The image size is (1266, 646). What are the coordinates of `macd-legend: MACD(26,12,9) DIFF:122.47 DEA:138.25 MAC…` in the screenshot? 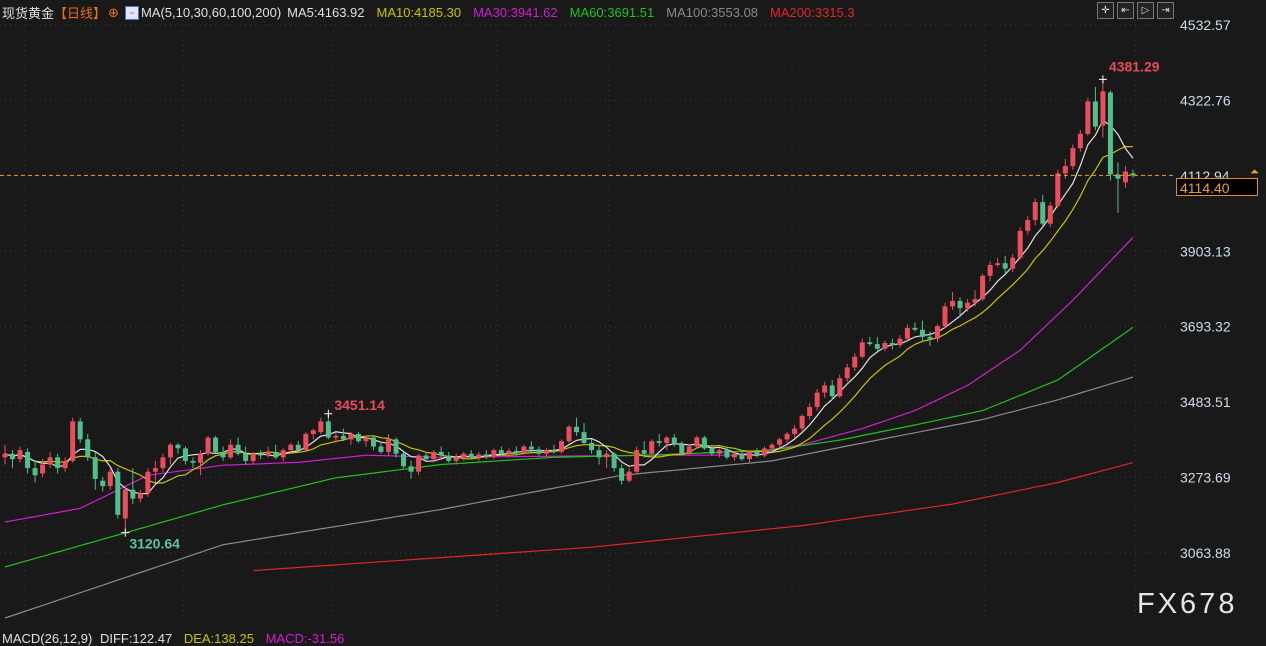 It's located at (177, 638).